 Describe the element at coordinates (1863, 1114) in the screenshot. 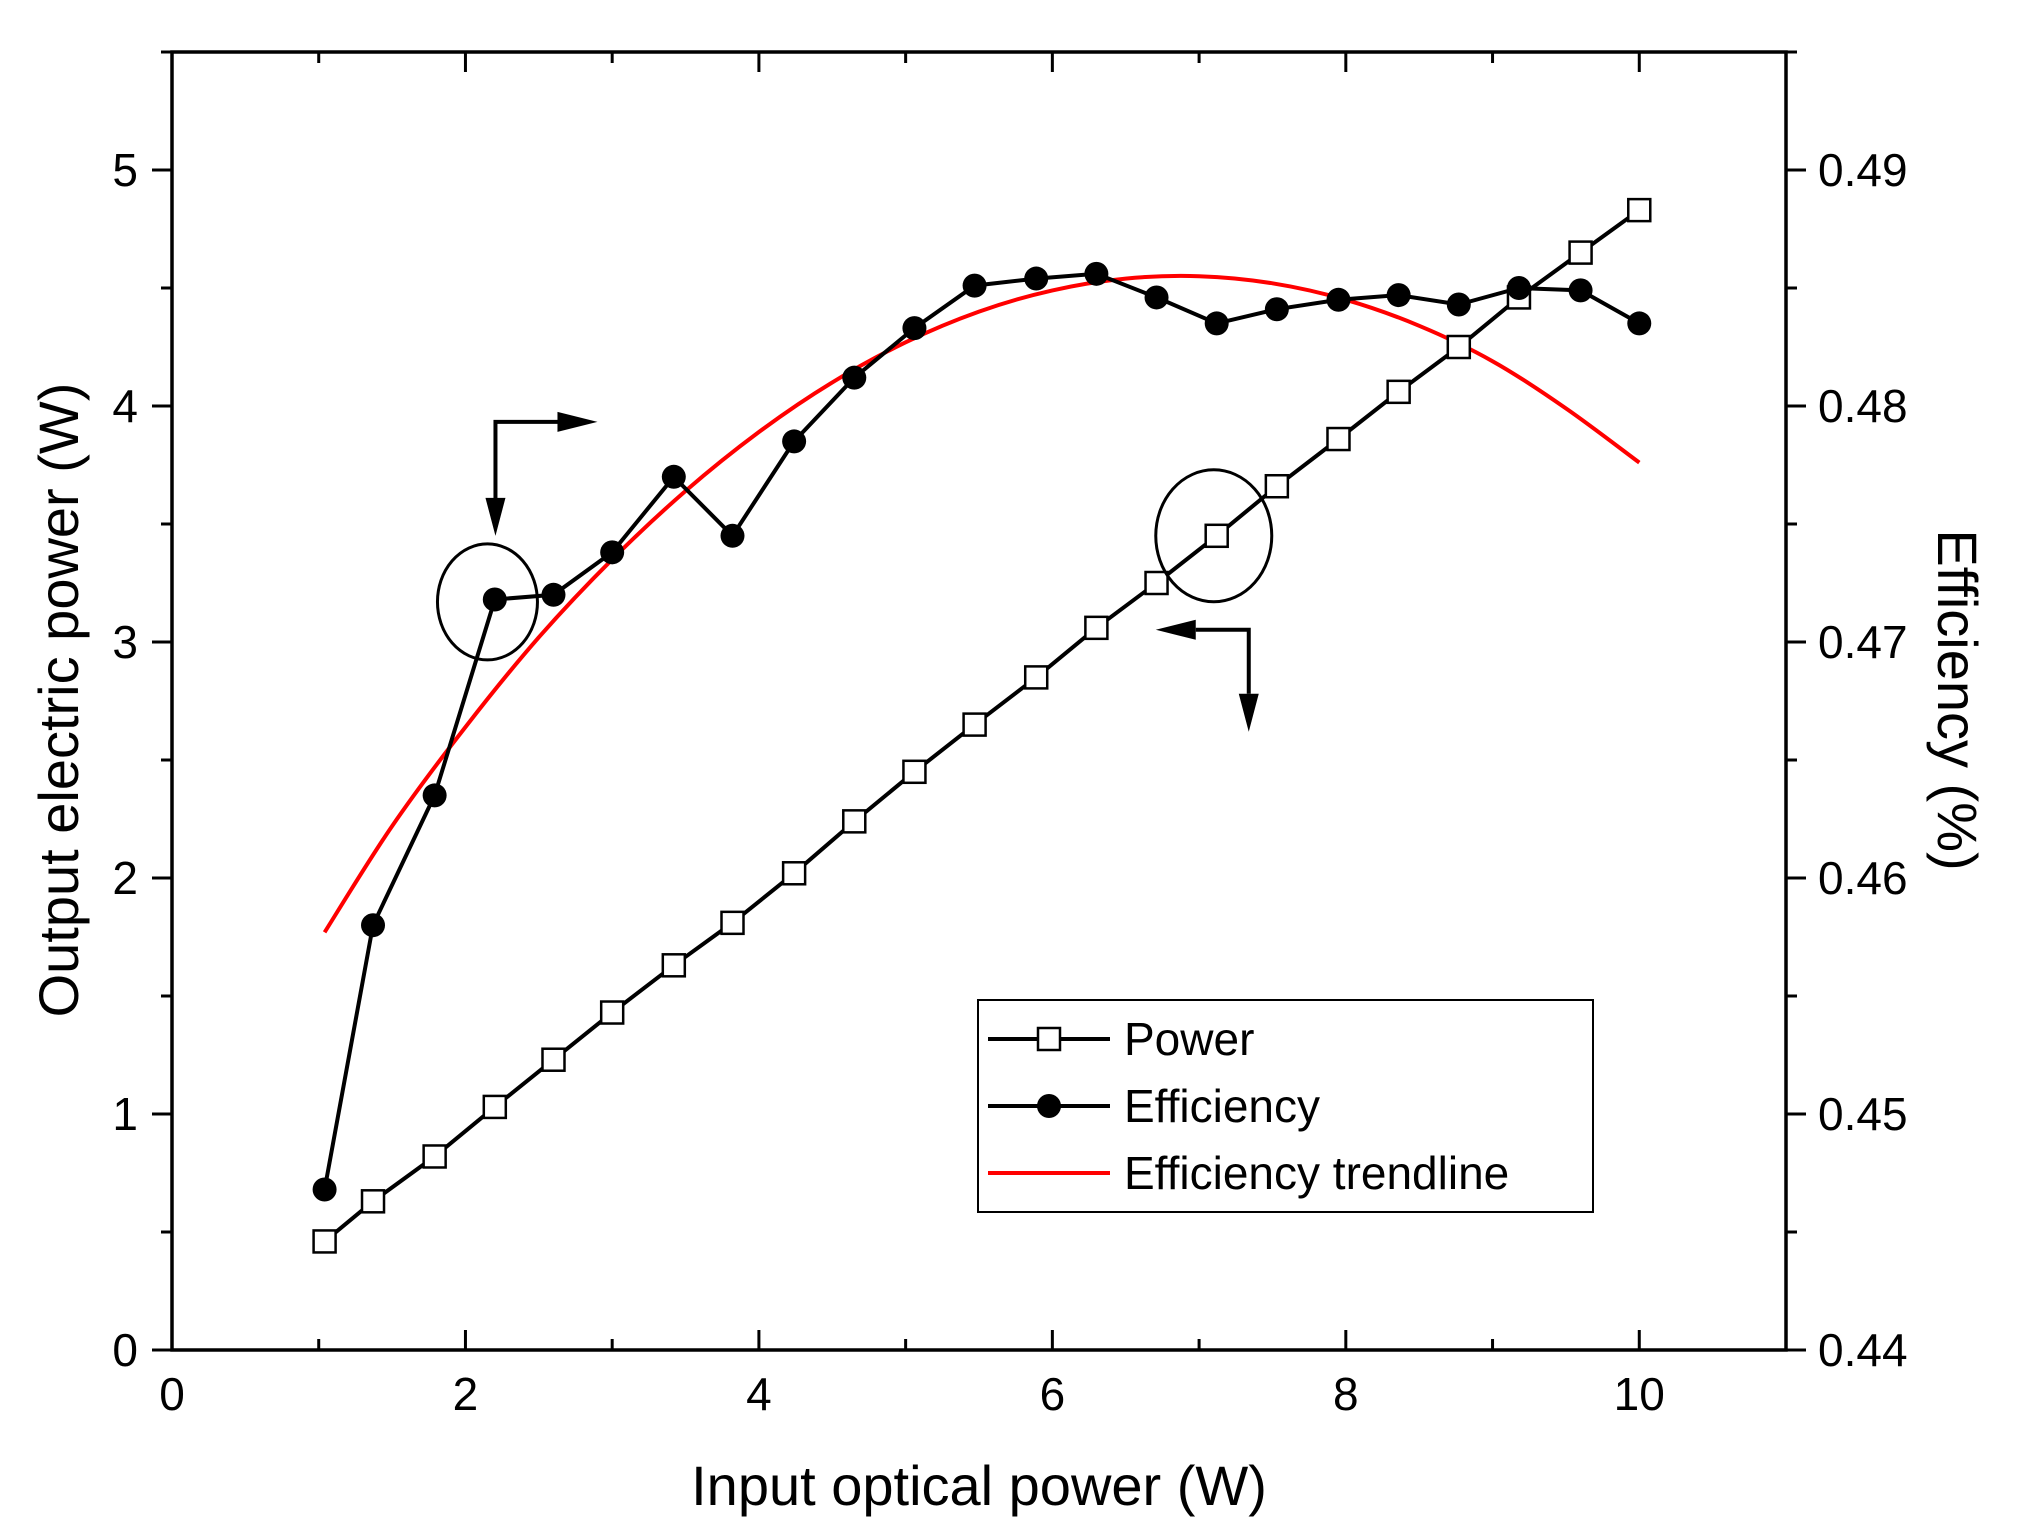

I see `y2-tick-label: 0.45` at that location.